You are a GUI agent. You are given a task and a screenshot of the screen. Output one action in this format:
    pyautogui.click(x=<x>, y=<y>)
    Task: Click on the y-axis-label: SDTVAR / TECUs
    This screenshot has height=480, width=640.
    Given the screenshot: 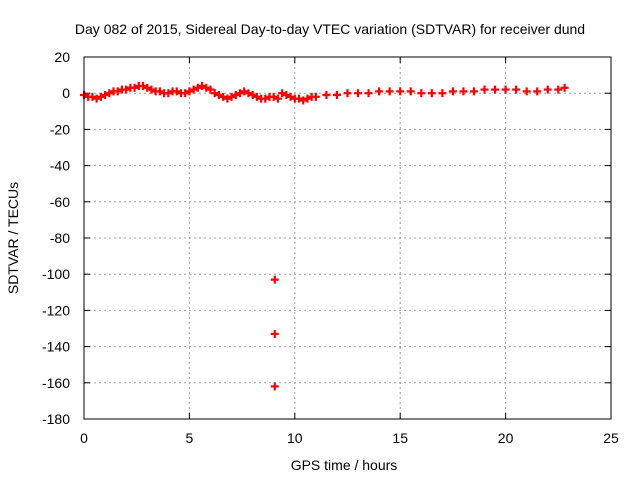 What is the action you would take?
    pyautogui.click(x=13, y=238)
    